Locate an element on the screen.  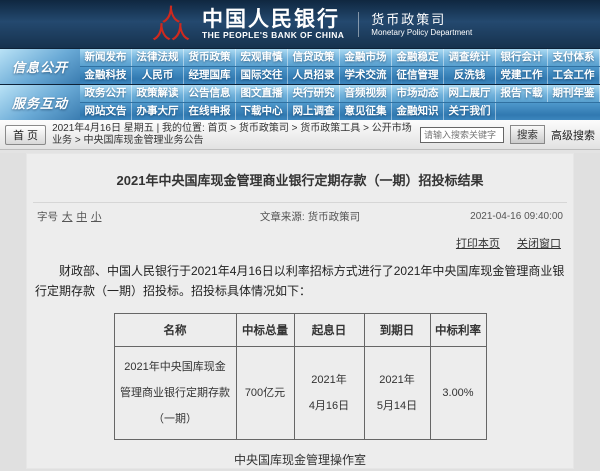
bank-name-en: THE PEOPLE'S BANK OF CHINA is located at coordinates (273, 35).